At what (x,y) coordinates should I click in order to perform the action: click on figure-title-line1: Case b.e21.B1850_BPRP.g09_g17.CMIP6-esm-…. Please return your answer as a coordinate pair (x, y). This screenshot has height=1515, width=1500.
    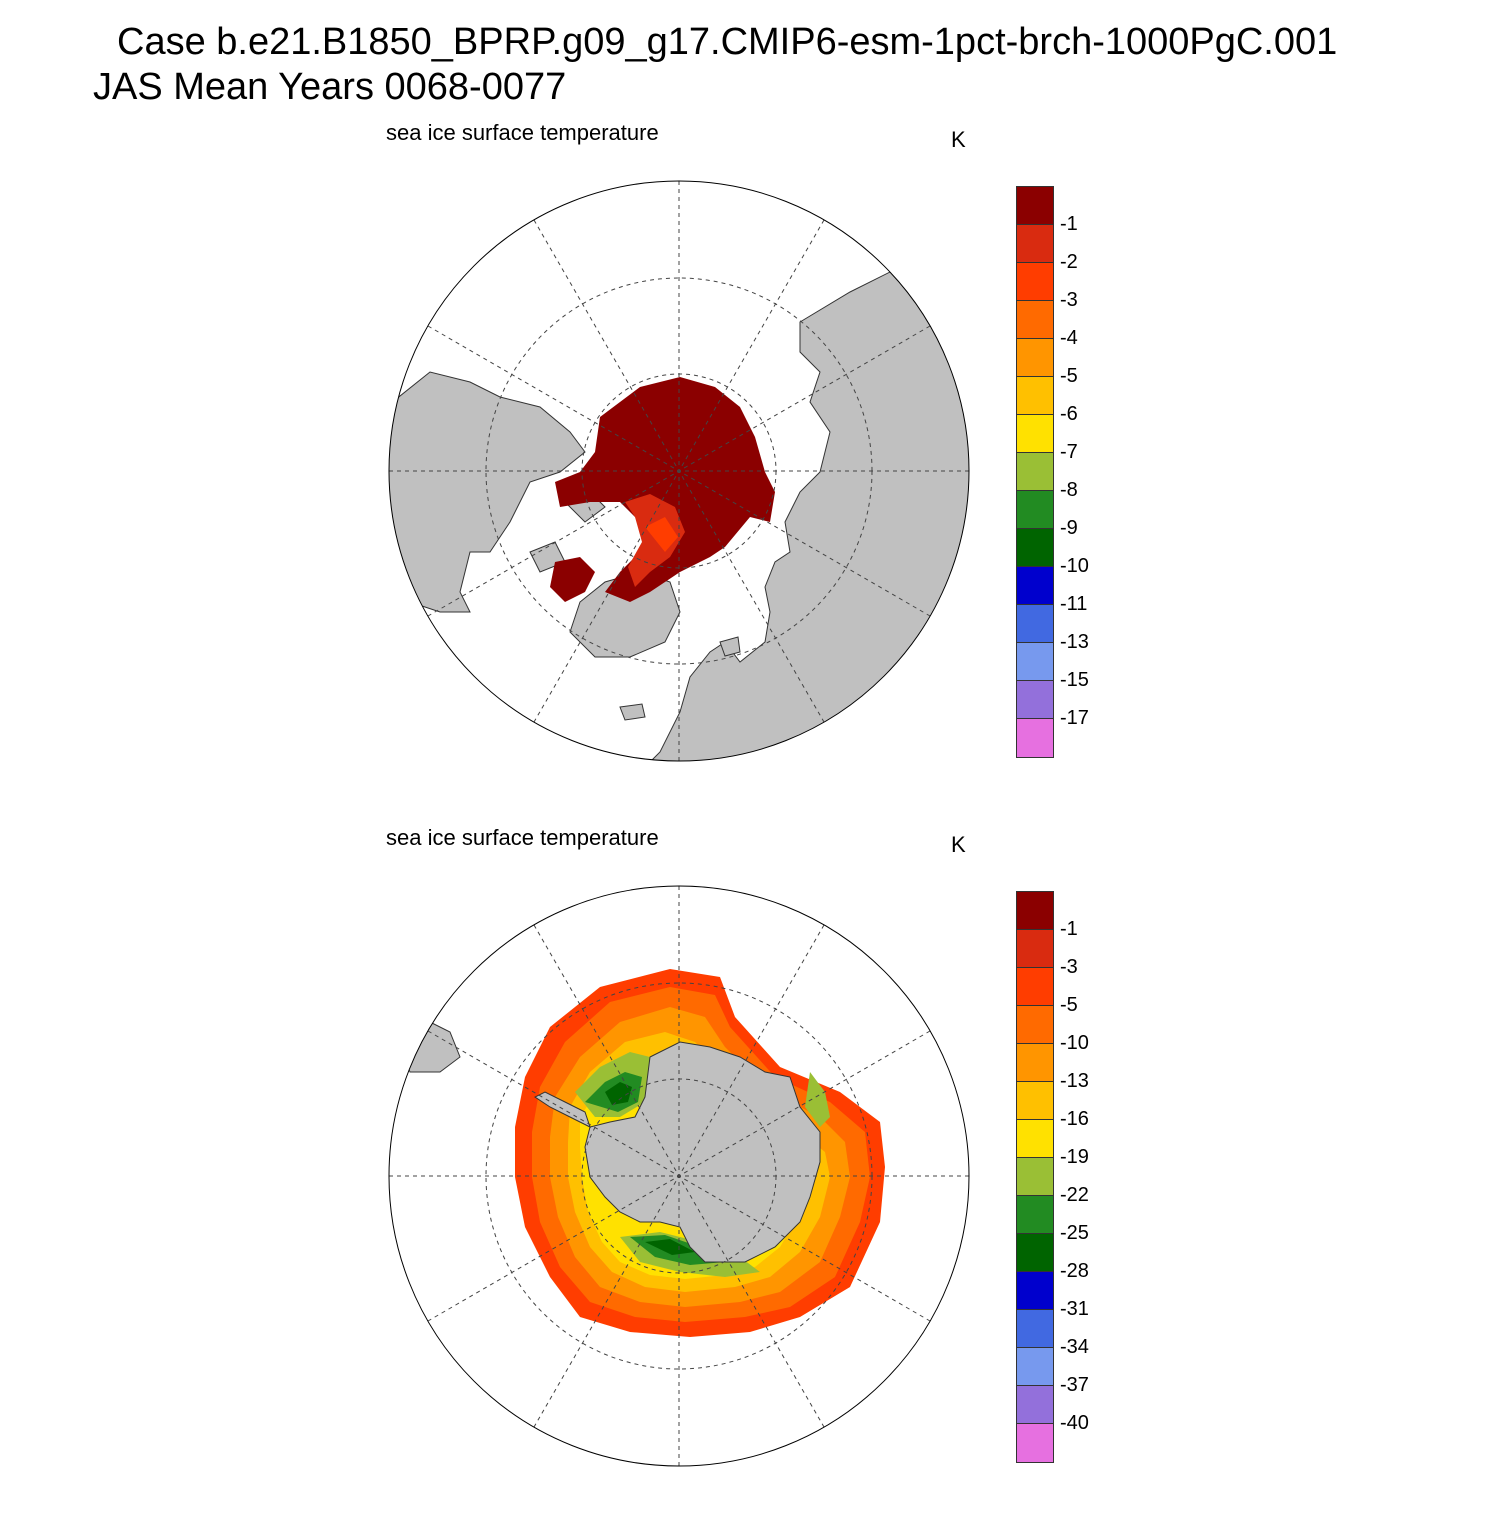
    Looking at the image, I should click on (727, 42).